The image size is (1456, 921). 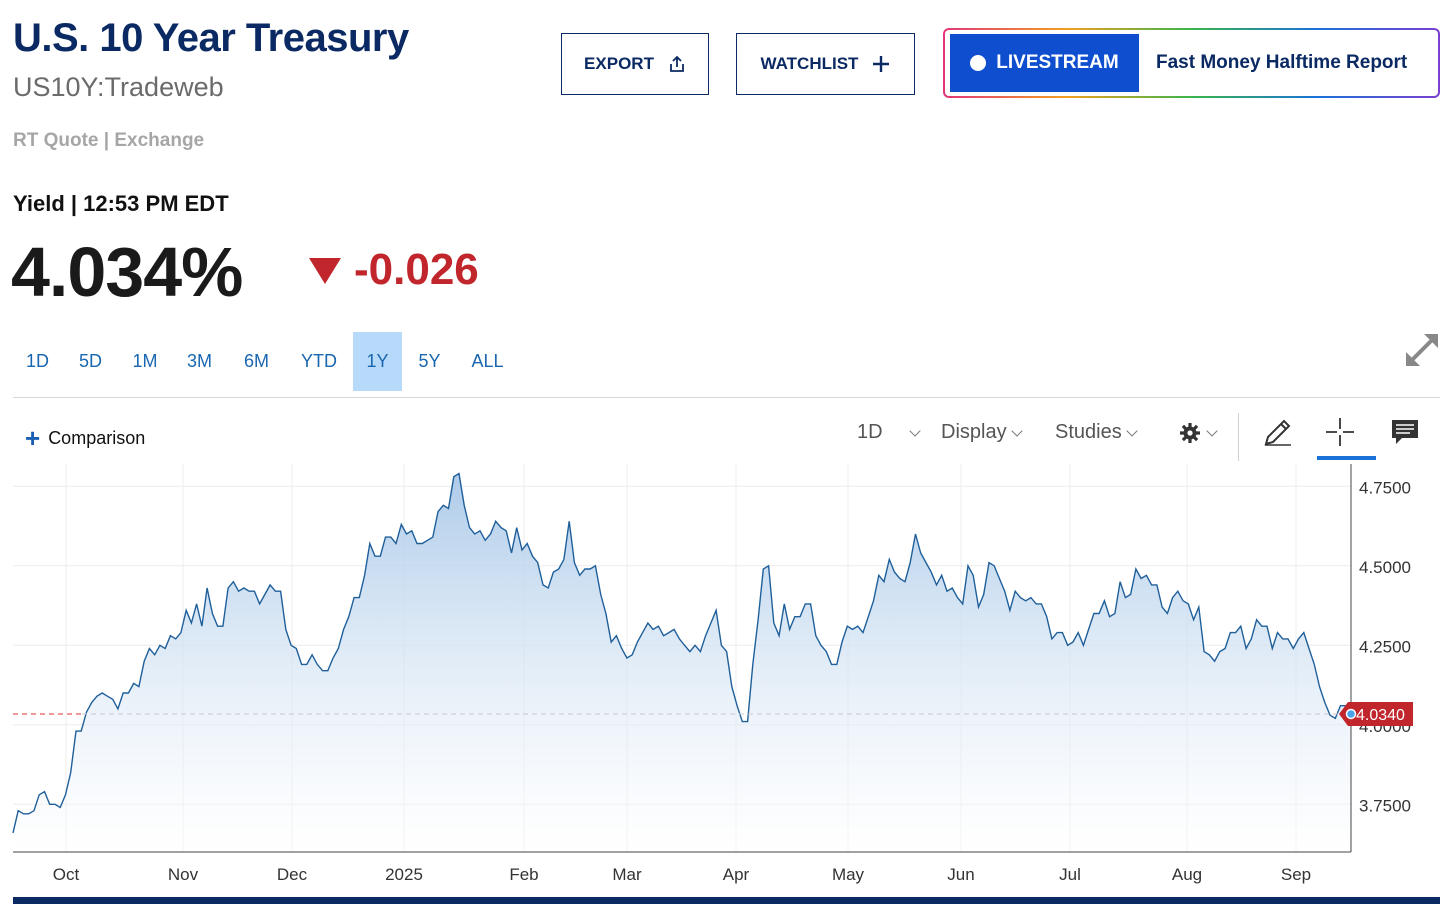 I want to click on livestream-label: LIVESTREAM, so click(x=1057, y=62).